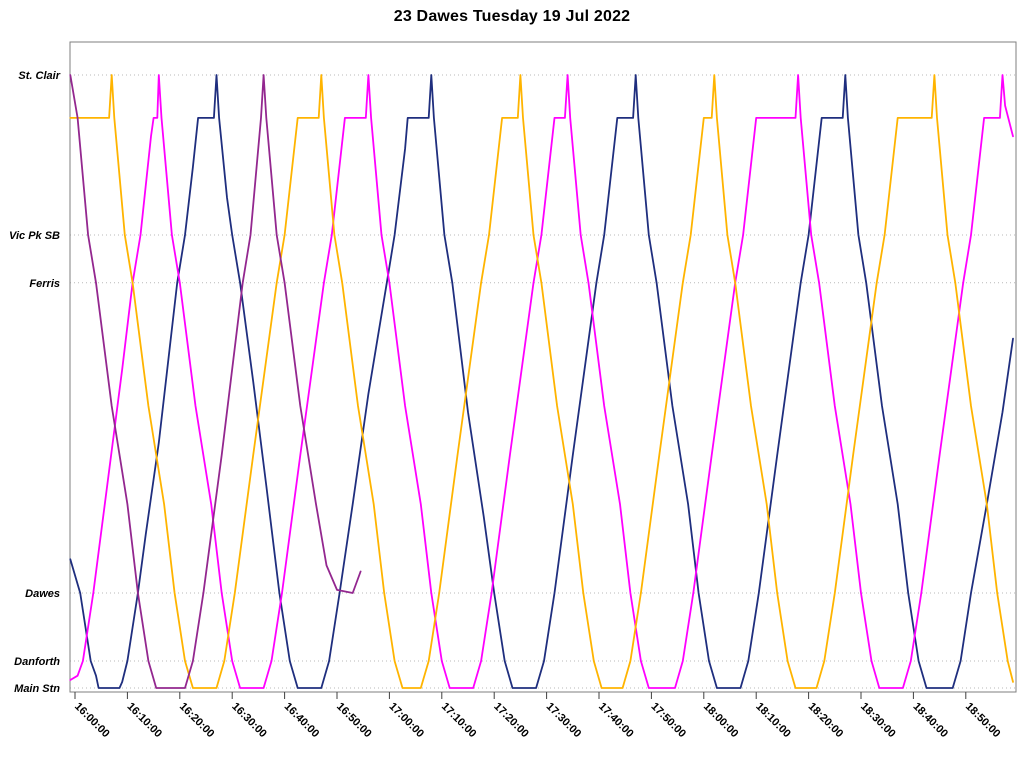 The image size is (1024, 760). What do you see at coordinates (511, 720) in the screenshot?
I see `x-tick-label: 17:20:00` at bounding box center [511, 720].